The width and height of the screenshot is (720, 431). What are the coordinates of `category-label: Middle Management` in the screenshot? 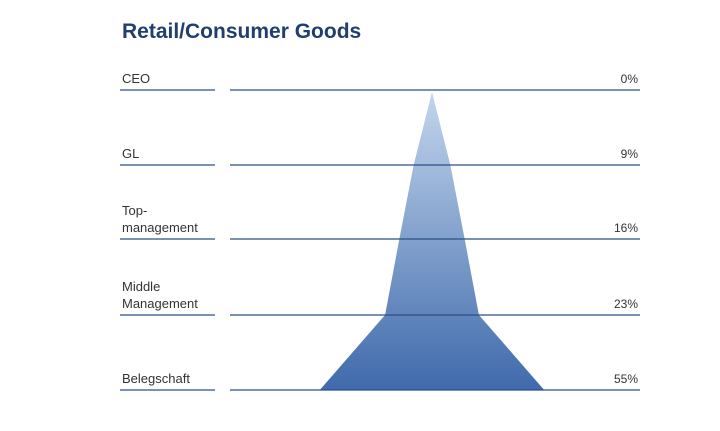 It's located at (160, 295).